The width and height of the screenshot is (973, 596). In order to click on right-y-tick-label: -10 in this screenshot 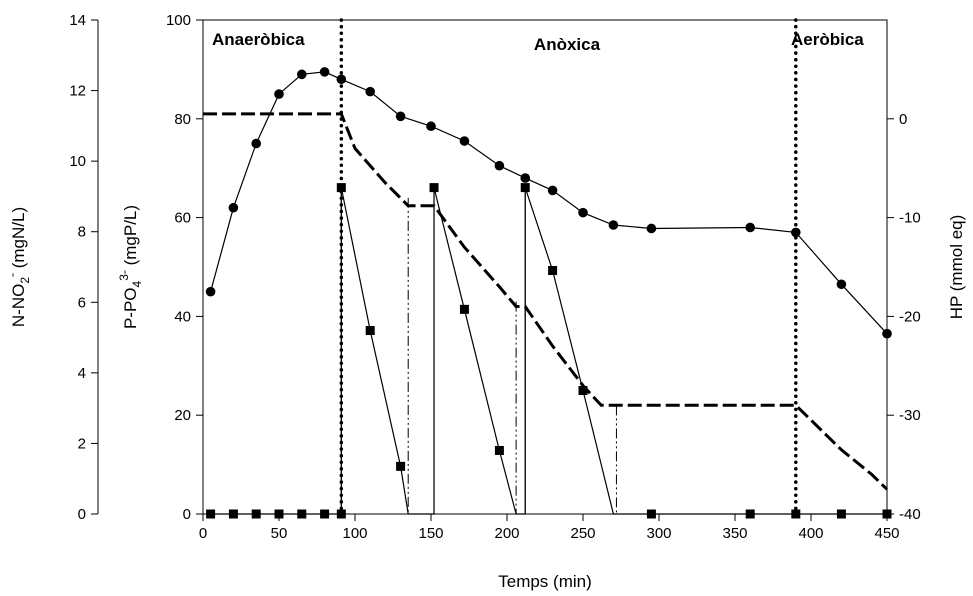, I will do `click(910, 218)`.